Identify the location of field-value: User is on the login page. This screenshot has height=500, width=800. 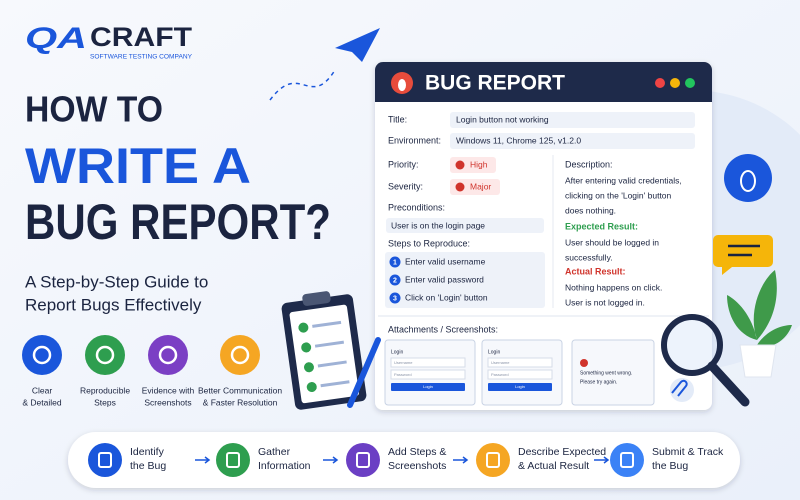
(438, 225).